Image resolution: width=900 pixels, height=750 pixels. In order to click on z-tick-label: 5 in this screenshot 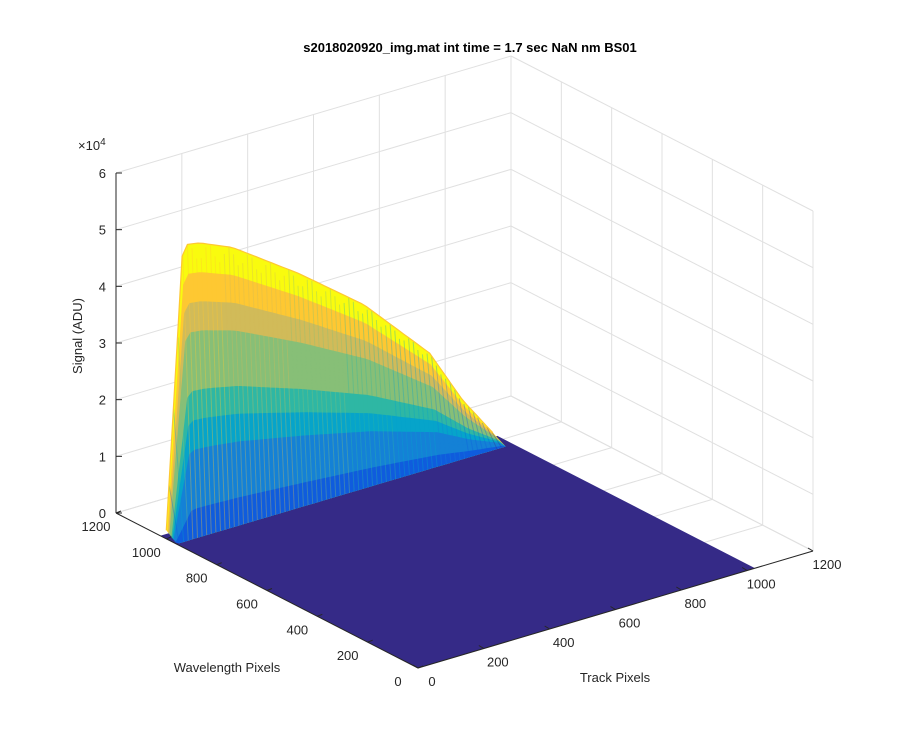, I will do `click(102, 230)`.